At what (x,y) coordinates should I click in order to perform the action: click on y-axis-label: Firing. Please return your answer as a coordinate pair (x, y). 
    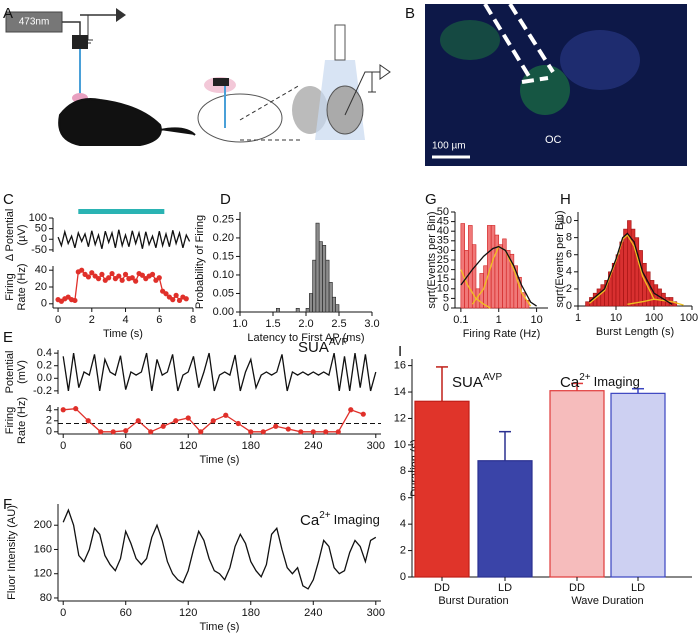
    Looking at the image, I should click on (10, 421).